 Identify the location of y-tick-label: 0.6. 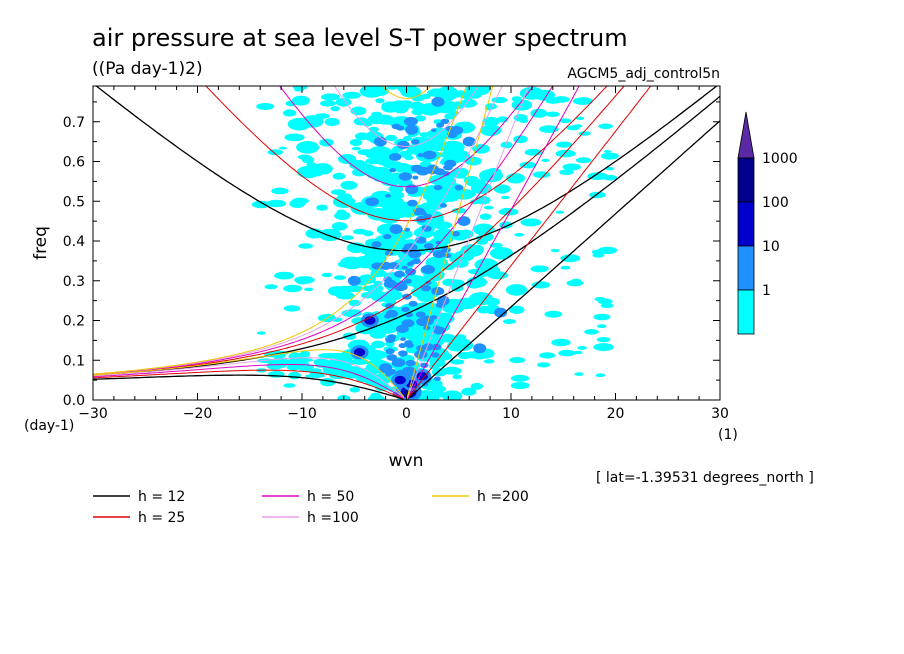
(74, 163).